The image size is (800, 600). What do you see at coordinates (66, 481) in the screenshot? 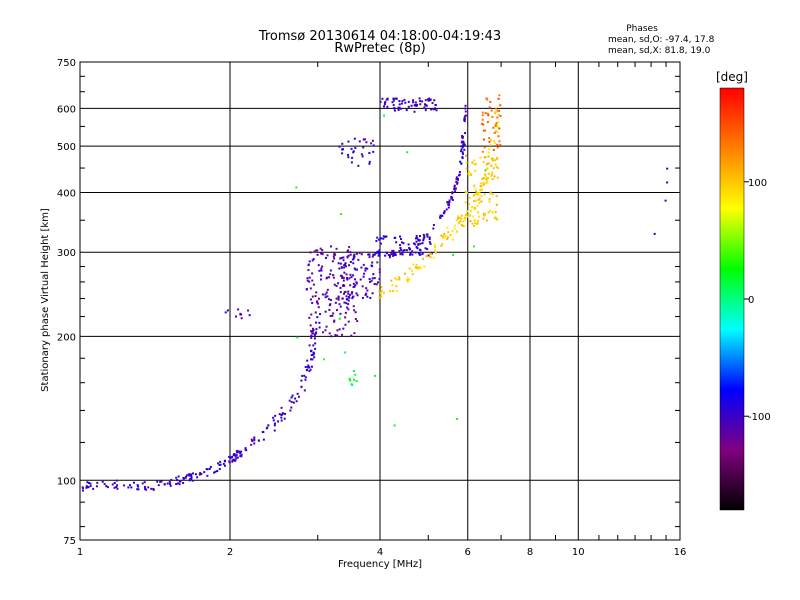
I see `y-tick-label: 100` at bounding box center [66, 481].